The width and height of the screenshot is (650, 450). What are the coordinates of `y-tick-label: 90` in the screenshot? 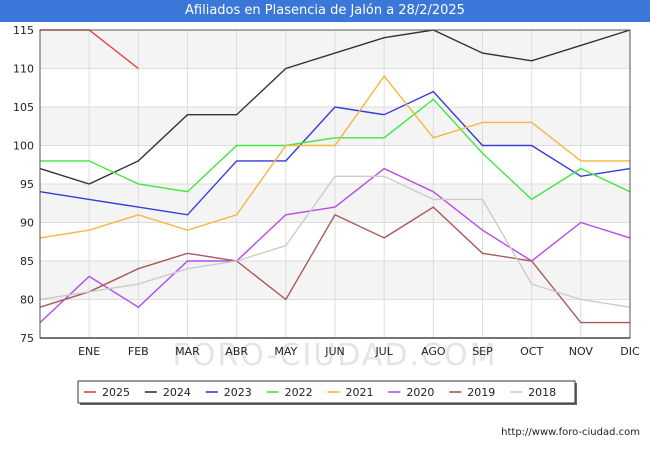 It's located at (27, 223).